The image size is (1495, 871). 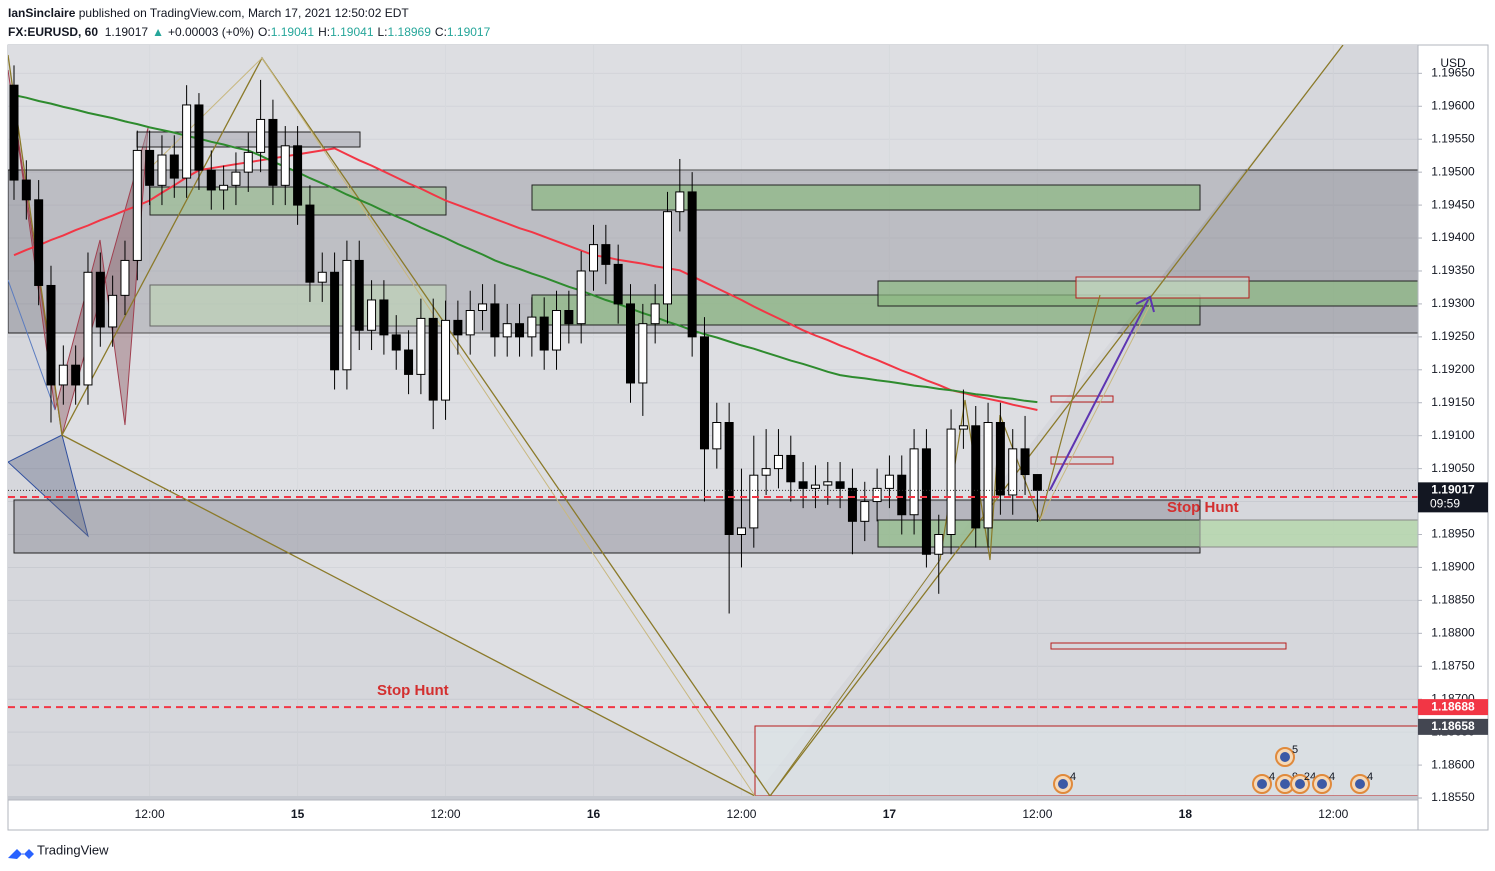 I want to click on y-tick-label: 1.19550, so click(x=1453, y=138).